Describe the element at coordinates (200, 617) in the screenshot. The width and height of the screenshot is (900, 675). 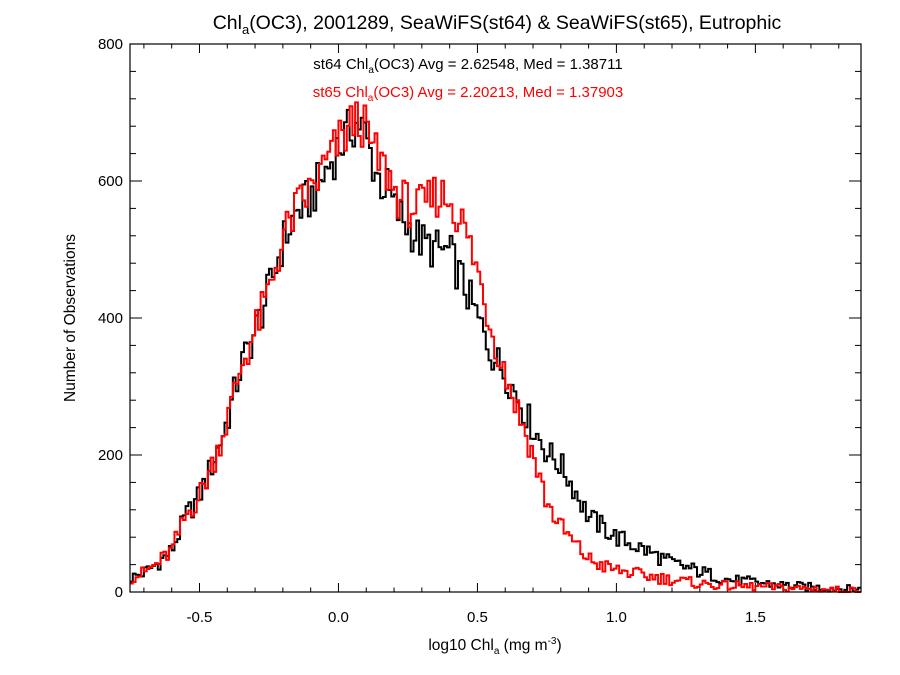
I see `x-tick-label: -0.5` at that location.